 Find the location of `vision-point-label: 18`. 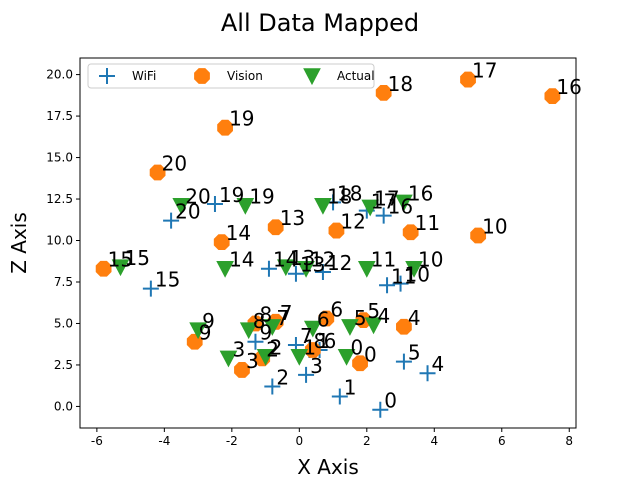

vision-point-label: 18 is located at coordinates (400, 84).